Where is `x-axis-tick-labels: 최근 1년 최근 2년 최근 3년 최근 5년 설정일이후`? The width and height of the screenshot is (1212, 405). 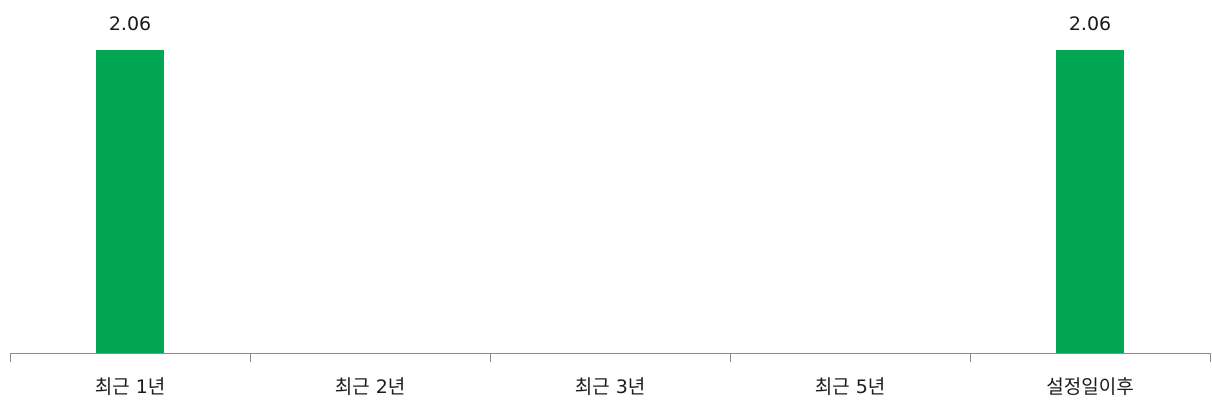 x-axis-tick-labels: 최근 1년 최근 2년 최근 3년 최근 5년 설정일이후 is located at coordinates (614, 387).